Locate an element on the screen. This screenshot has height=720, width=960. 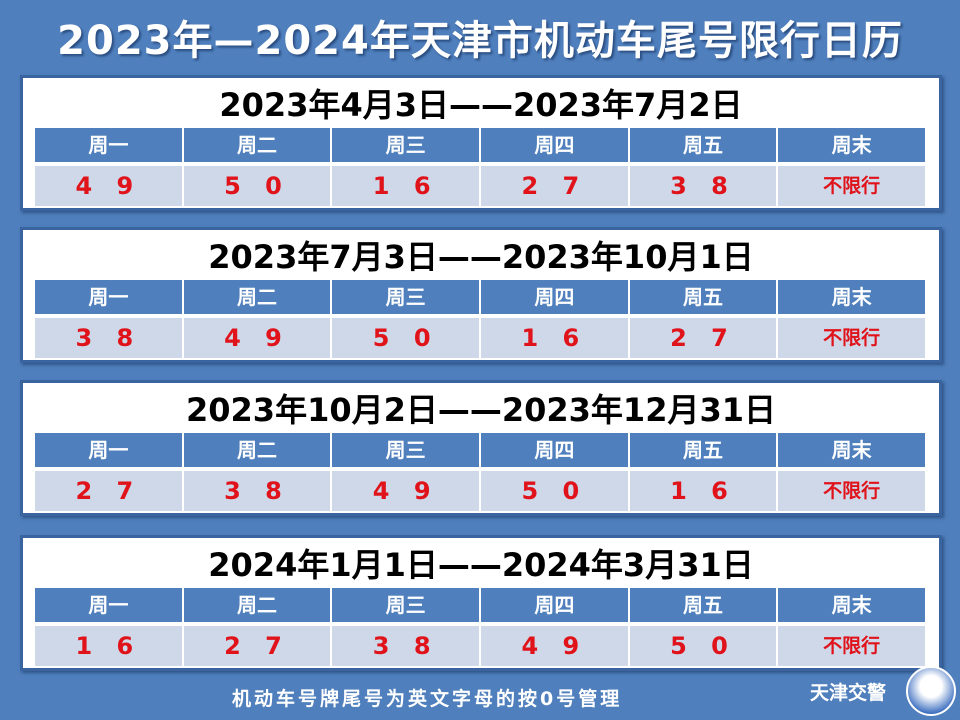
brand-name: 天津交警 is located at coordinates (848, 693).